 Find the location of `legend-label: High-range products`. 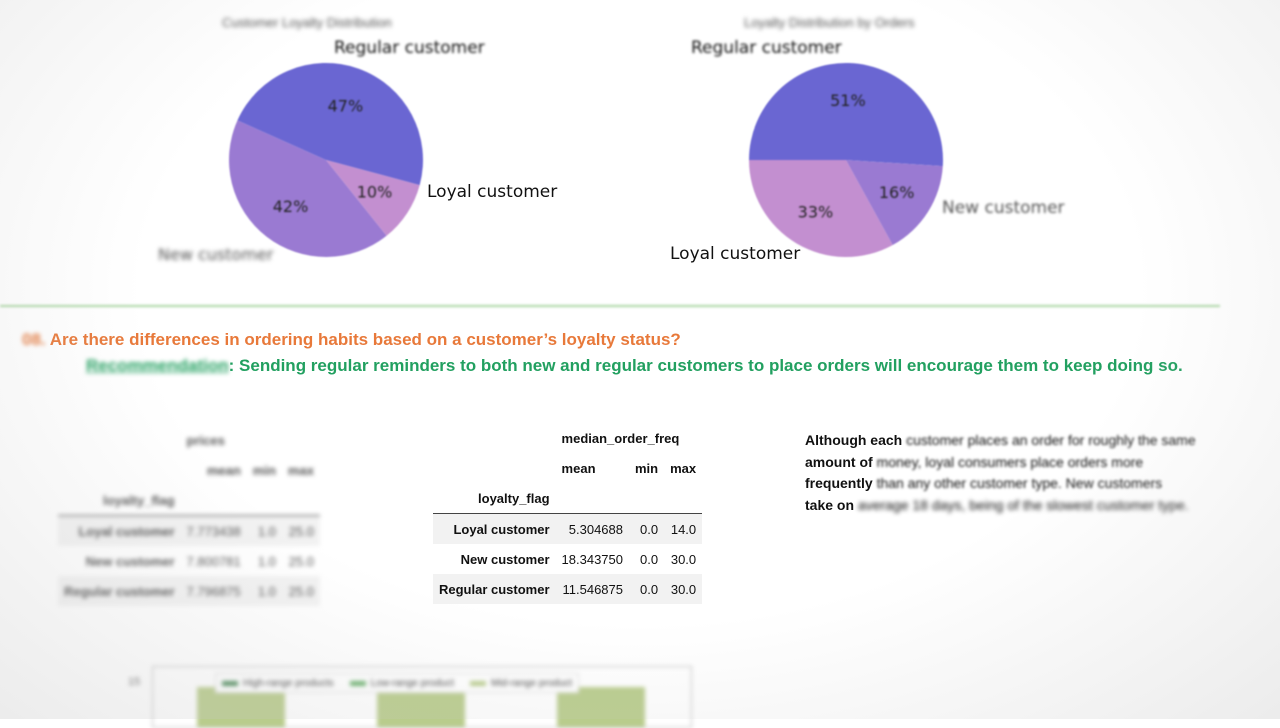

legend-label: High-range products is located at coordinates (288, 683).